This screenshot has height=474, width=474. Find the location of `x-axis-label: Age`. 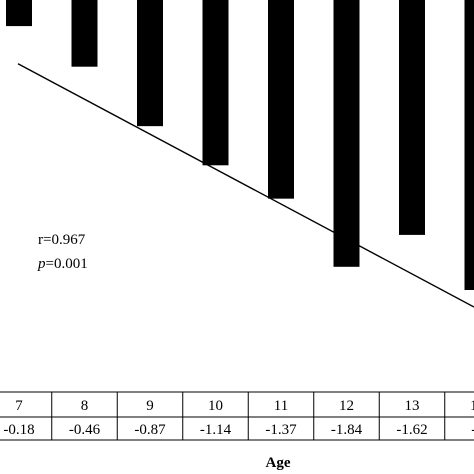

x-axis-label: Age is located at coordinates (278, 463).